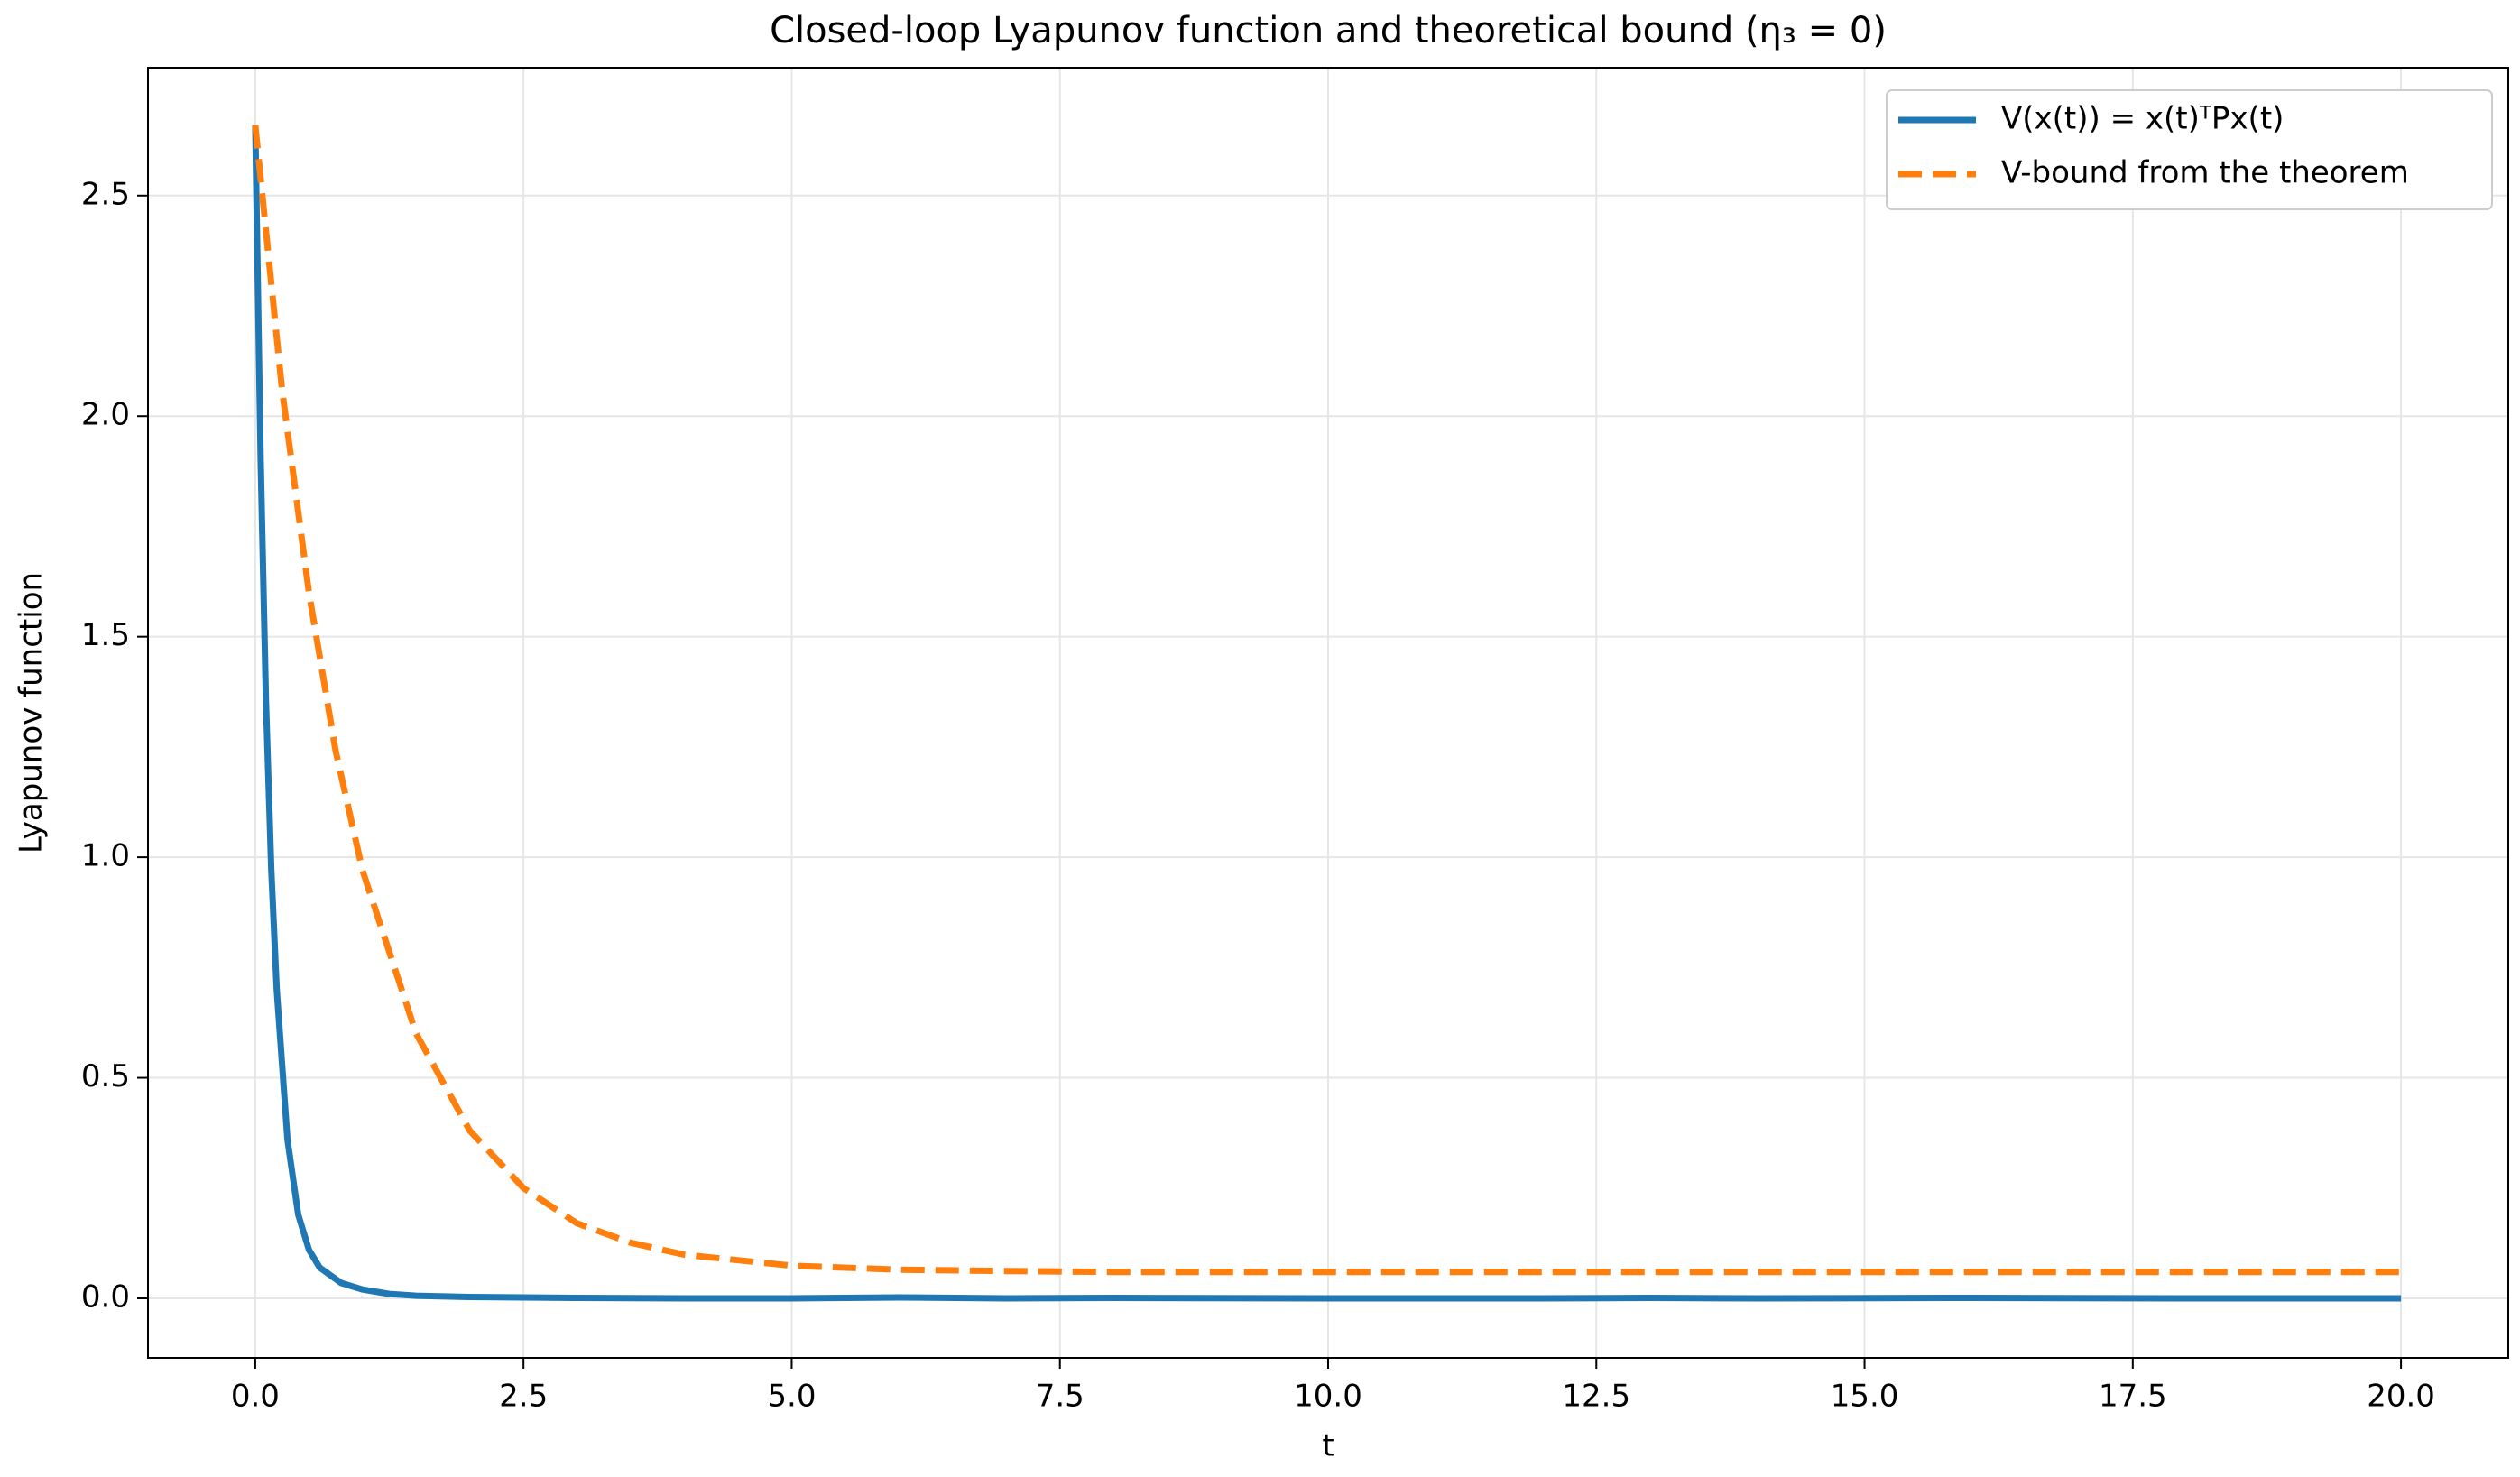  I want to click on x-tick-label: 20.0, so click(2401, 1397).